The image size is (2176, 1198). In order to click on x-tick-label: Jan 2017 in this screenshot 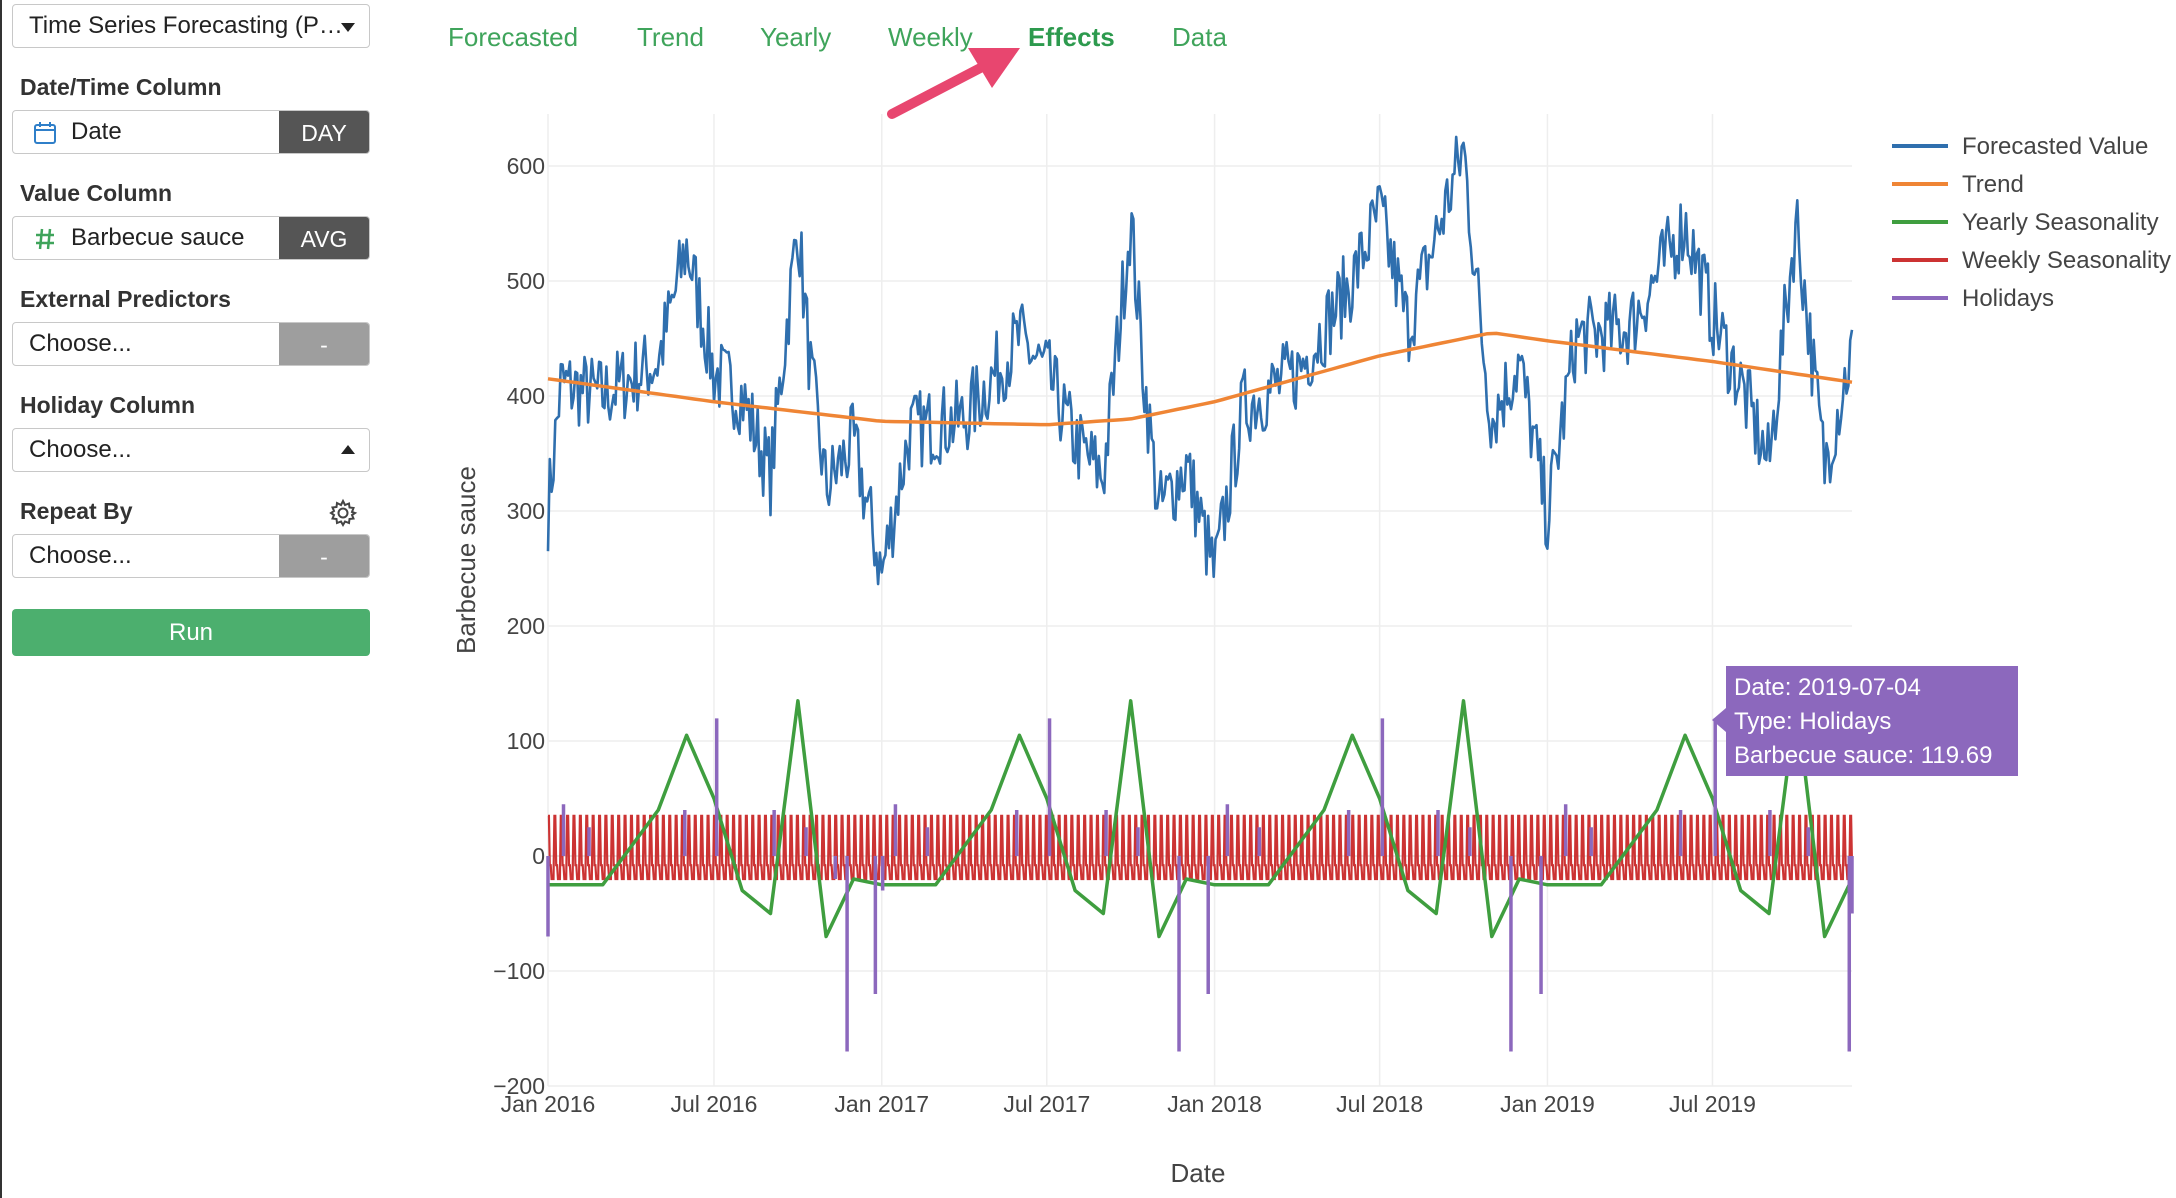, I will do `click(881, 1104)`.